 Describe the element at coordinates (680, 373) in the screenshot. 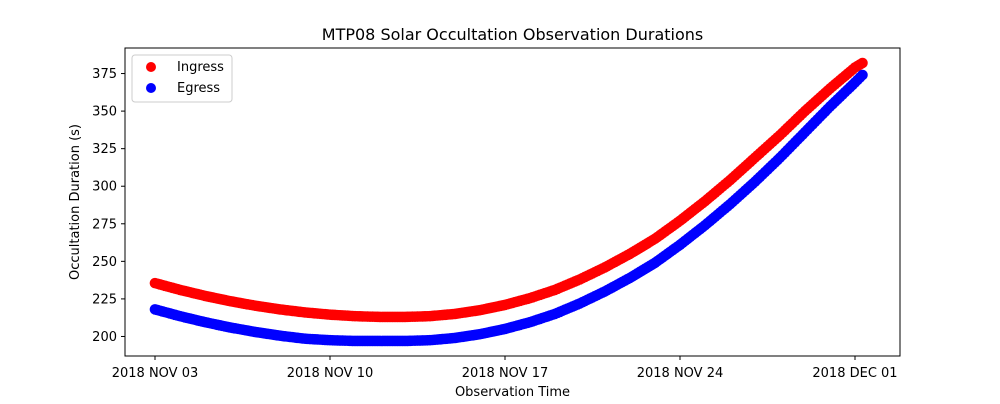

I see `x-tick-label: 2018 NOV 24` at that location.